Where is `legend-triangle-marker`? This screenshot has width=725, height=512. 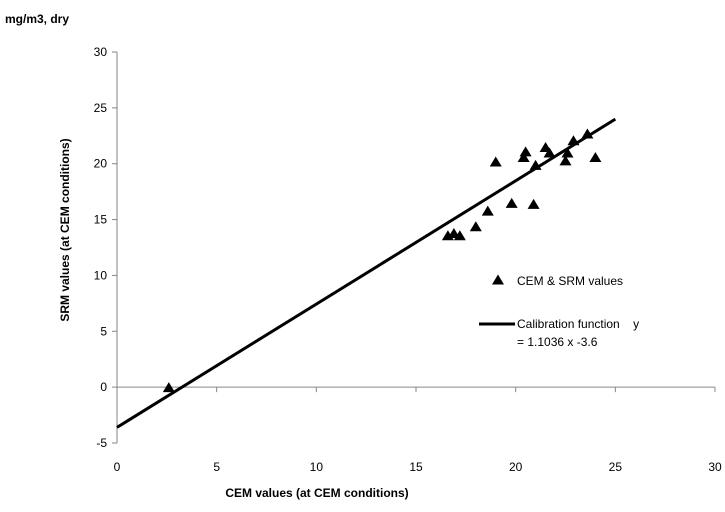 legend-triangle-marker is located at coordinates (498, 279).